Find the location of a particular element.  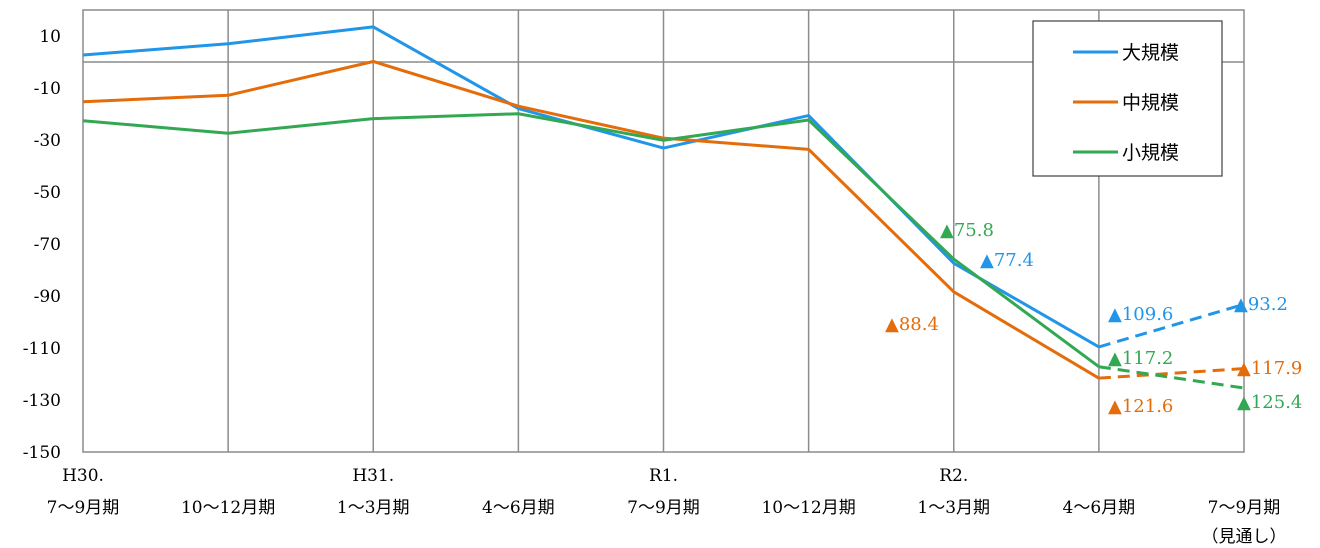

legend-label: 小規模 is located at coordinates (1150, 153).